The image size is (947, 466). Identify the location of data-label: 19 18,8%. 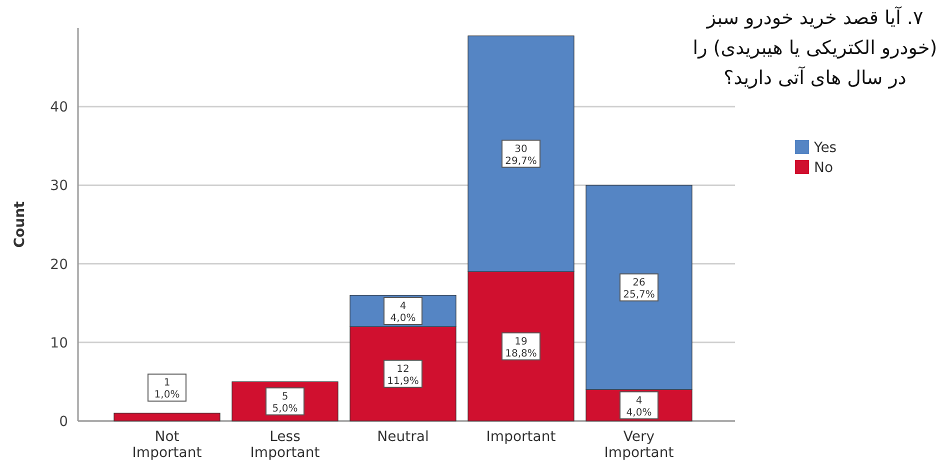
(521, 348).